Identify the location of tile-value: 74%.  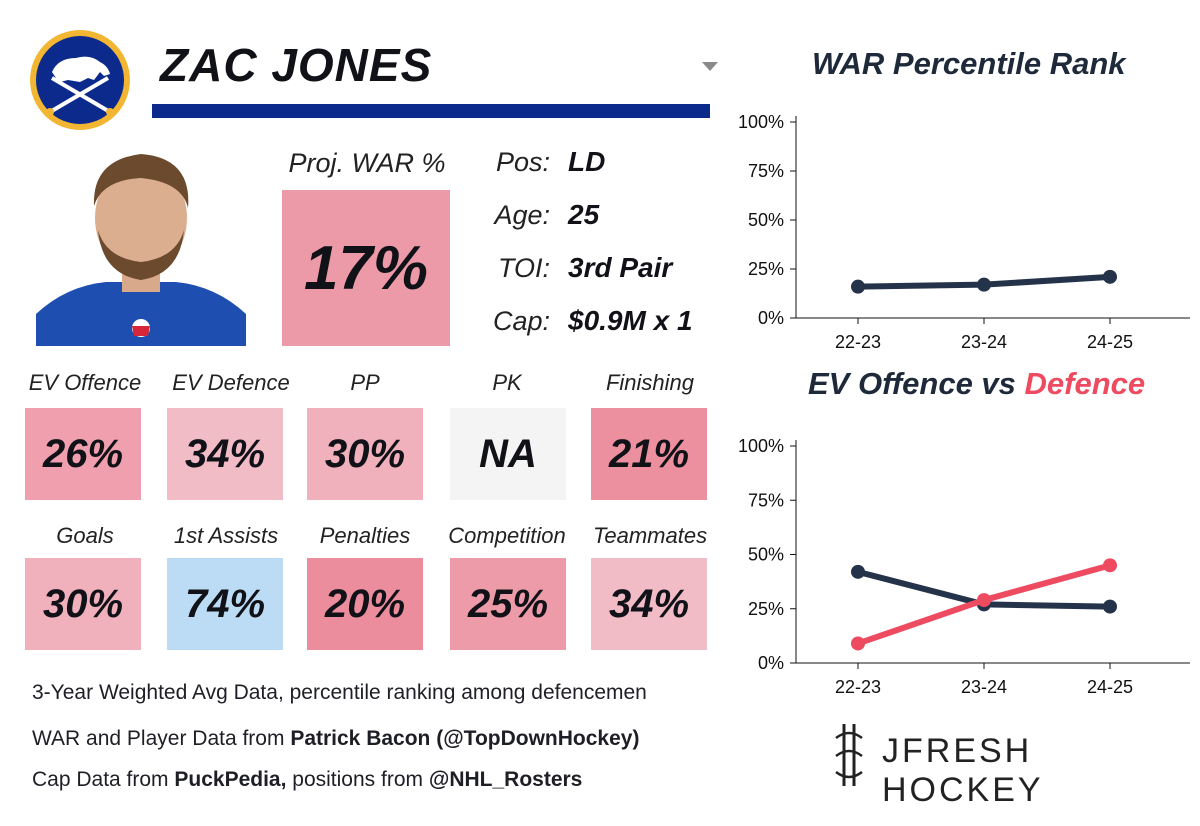
(225, 603).